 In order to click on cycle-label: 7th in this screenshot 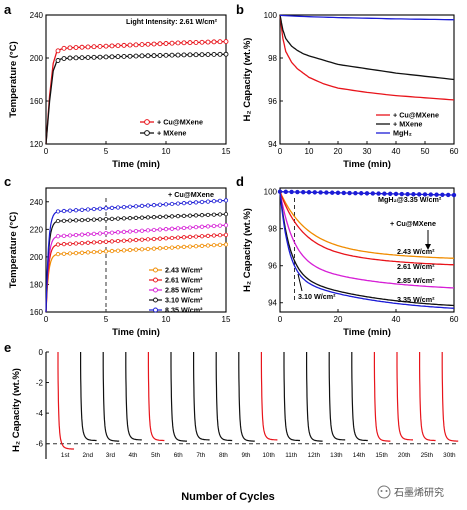, I will do `click(200, 455)`.